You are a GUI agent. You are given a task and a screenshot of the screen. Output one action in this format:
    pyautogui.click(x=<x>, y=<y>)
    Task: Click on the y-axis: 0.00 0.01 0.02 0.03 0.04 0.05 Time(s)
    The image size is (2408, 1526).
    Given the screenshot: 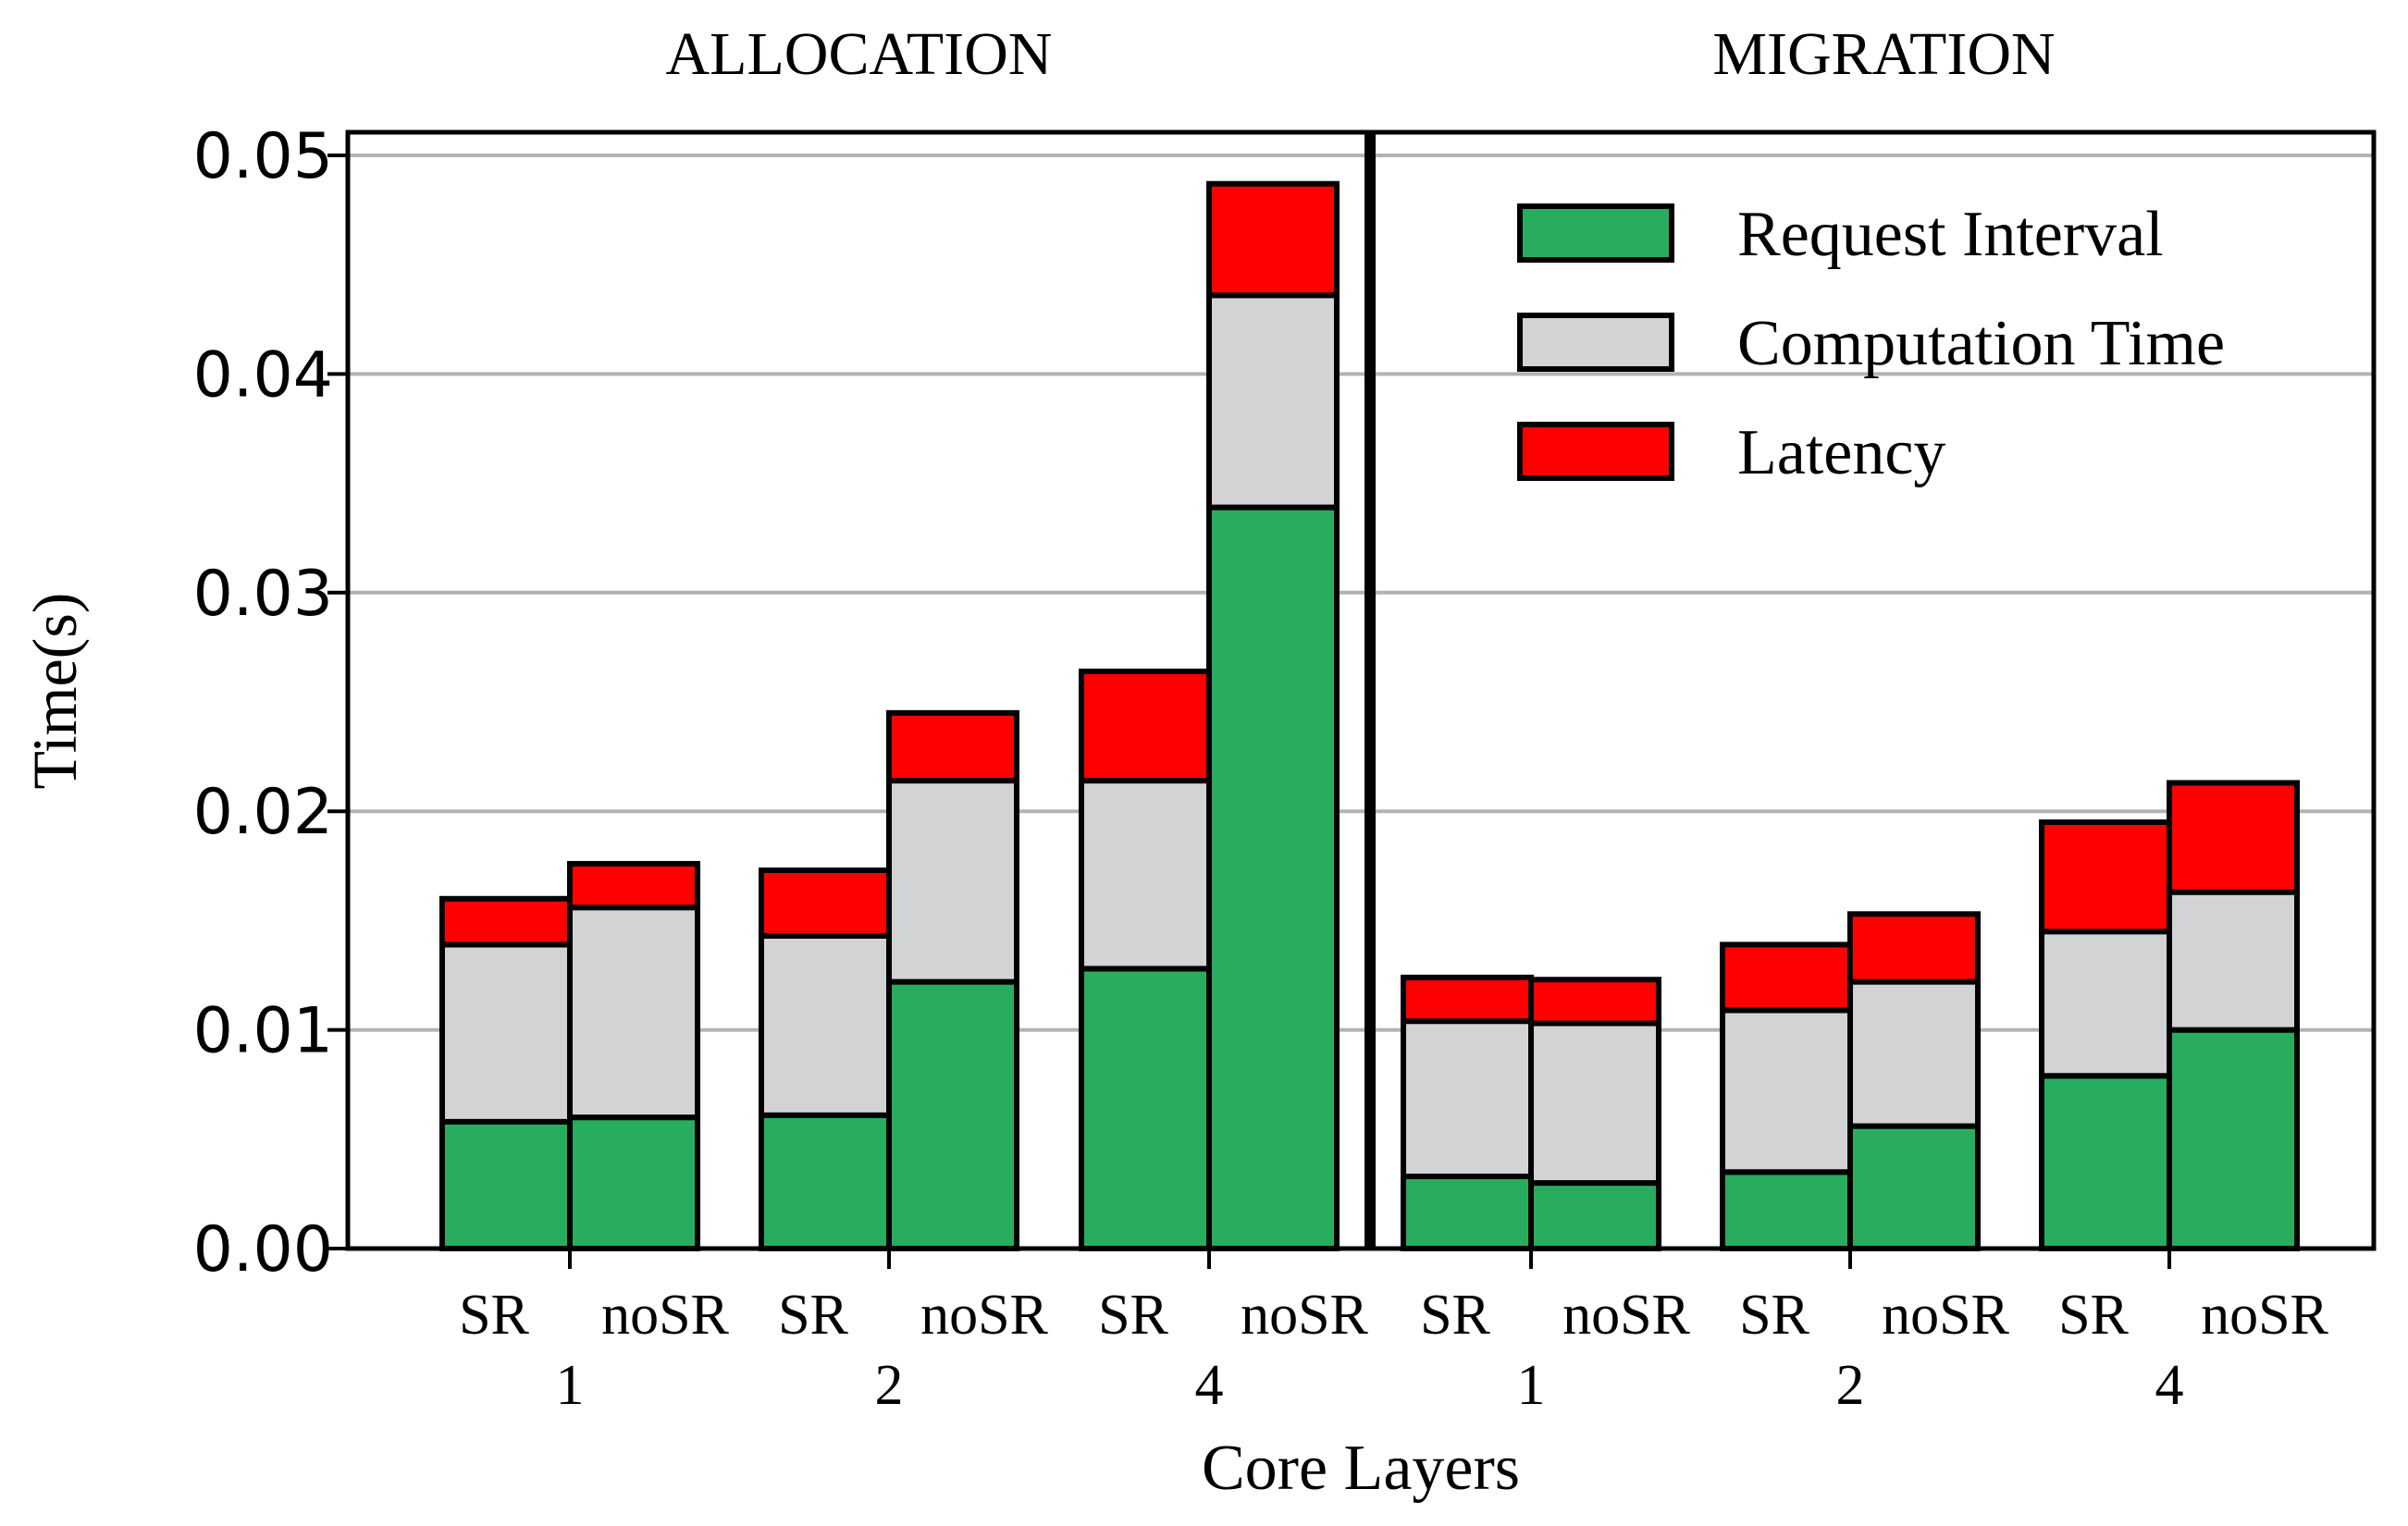 What is the action you would take?
    pyautogui.click(x=183, y=703)
    